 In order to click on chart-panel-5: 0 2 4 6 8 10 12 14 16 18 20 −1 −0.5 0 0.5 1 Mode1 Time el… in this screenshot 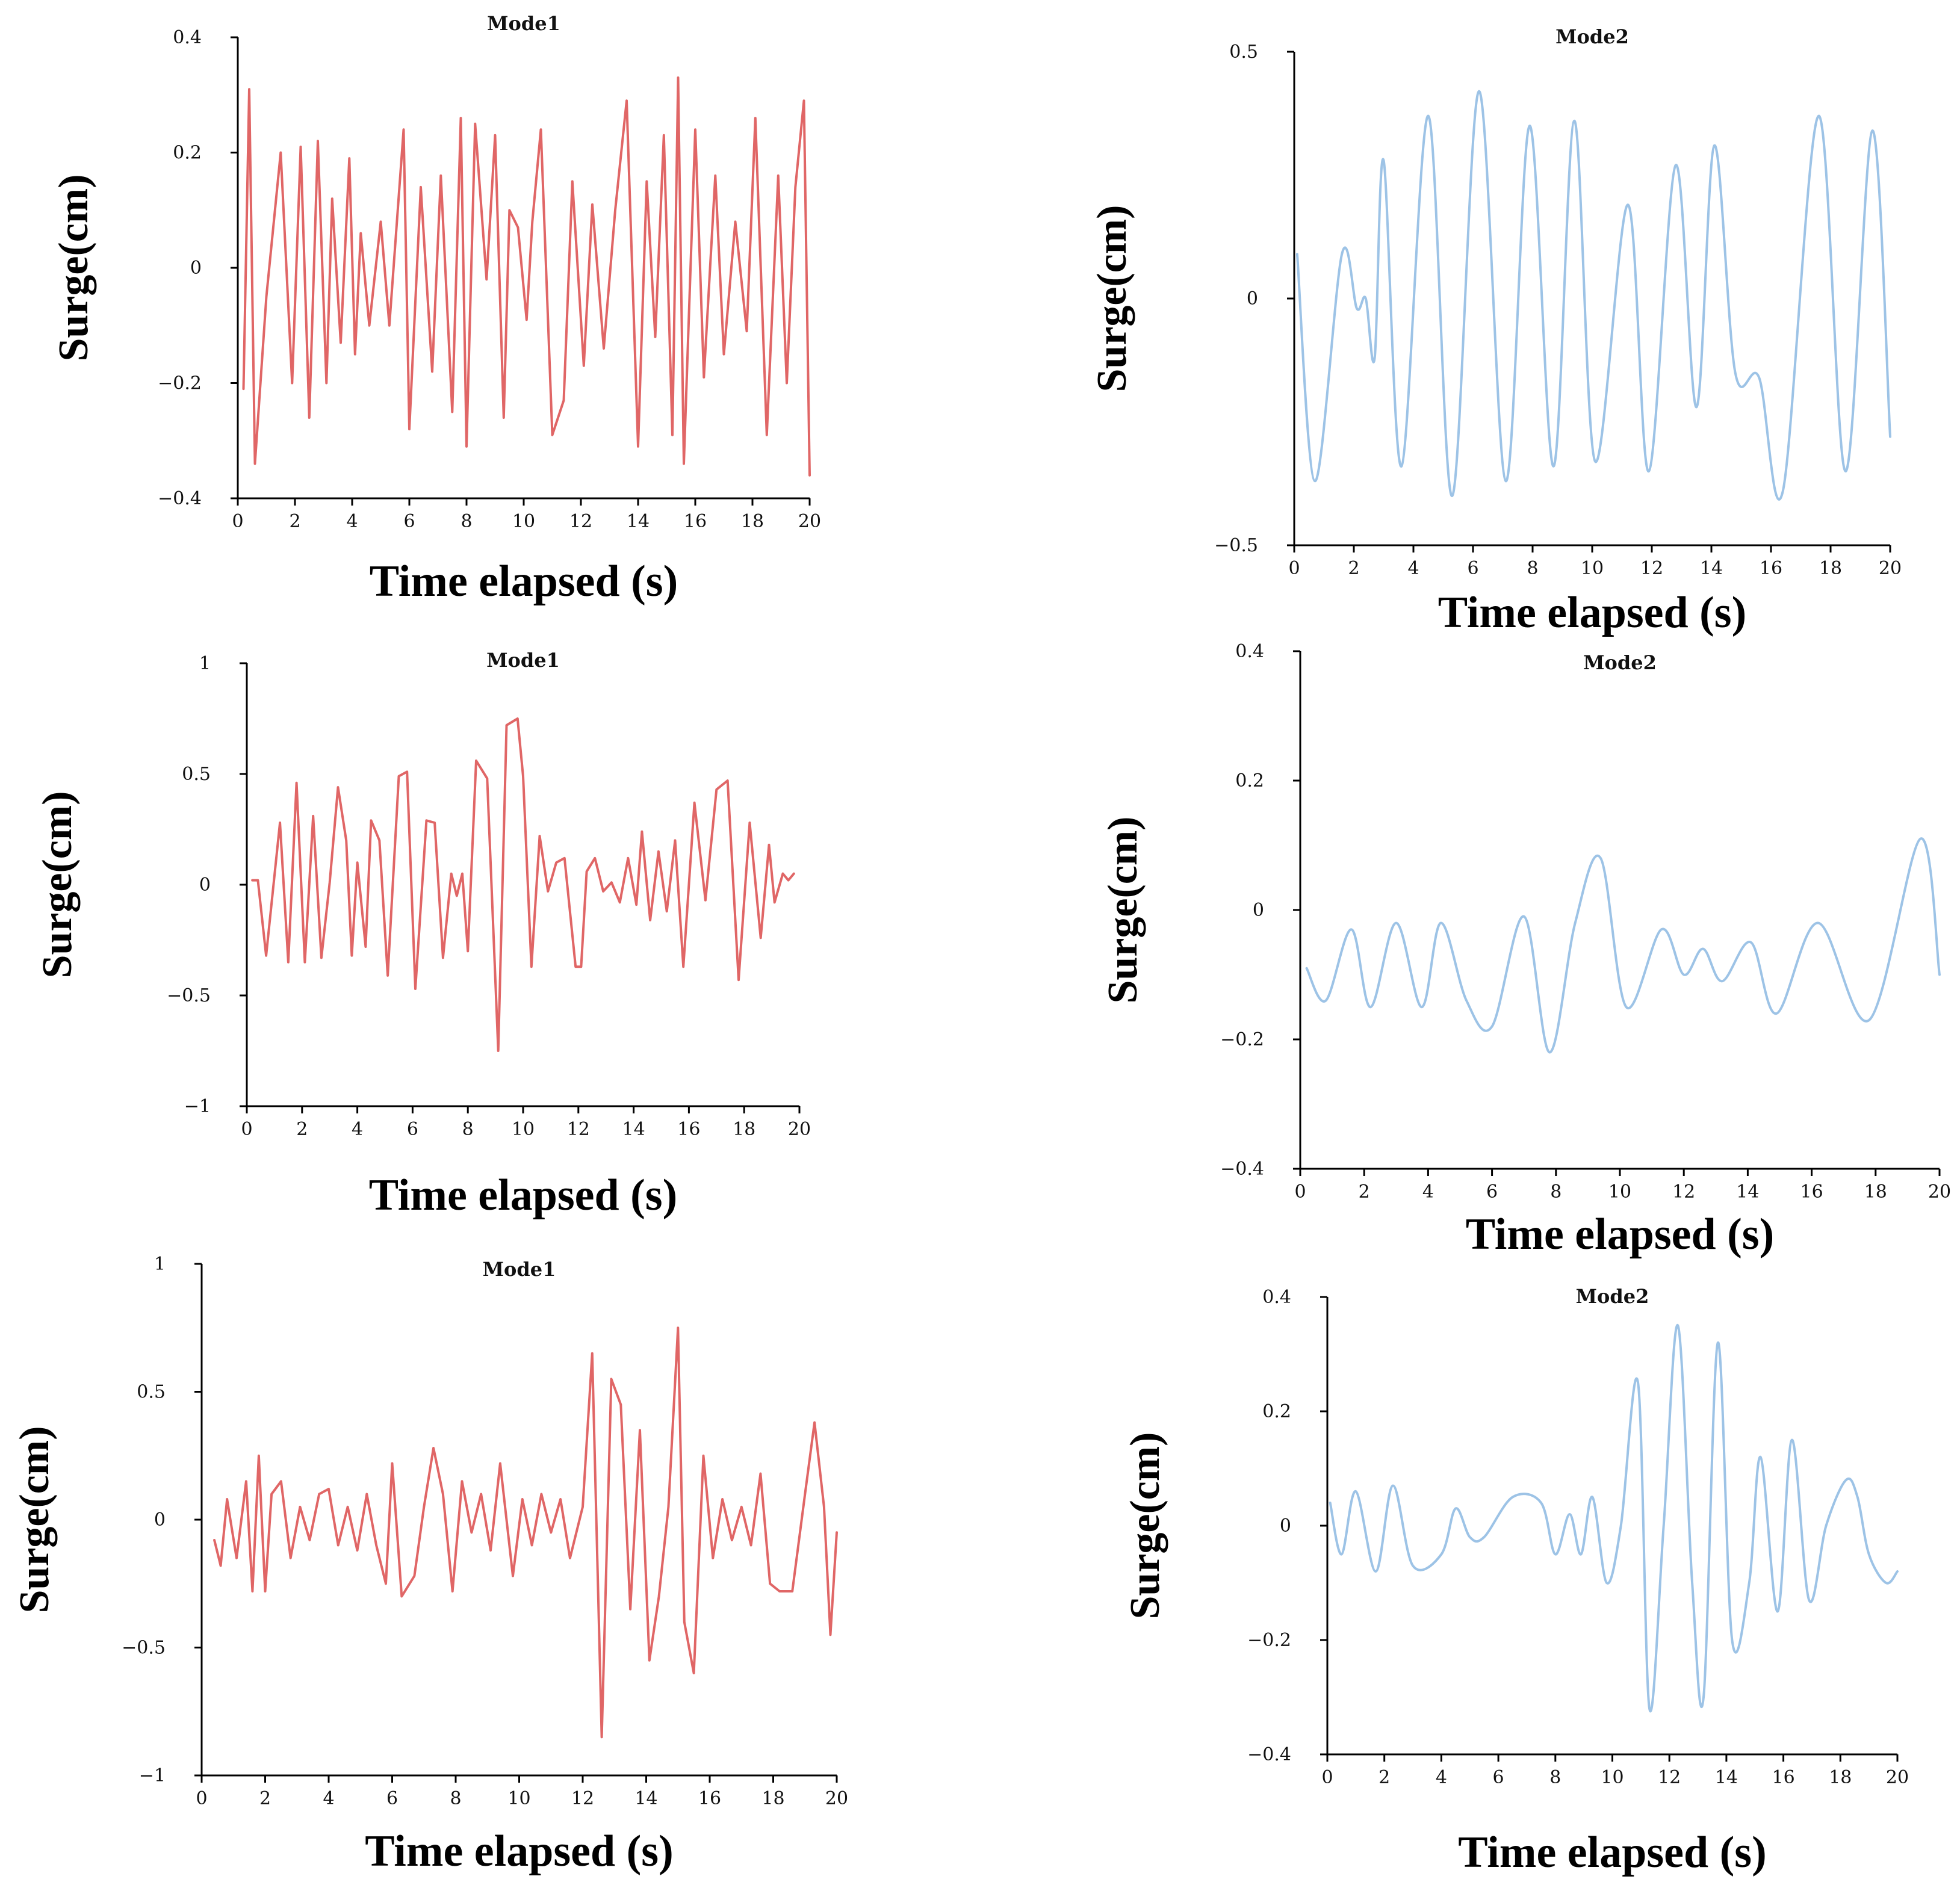, I will do `click(429, 1565)`.